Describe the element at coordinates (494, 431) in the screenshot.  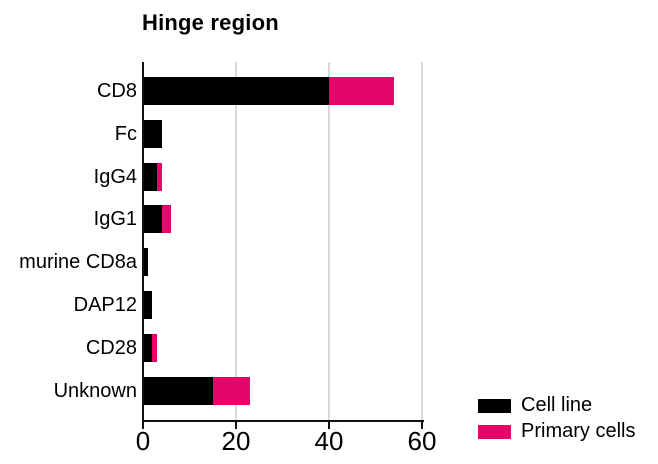
I see `primary-cells-swatch` at that location.